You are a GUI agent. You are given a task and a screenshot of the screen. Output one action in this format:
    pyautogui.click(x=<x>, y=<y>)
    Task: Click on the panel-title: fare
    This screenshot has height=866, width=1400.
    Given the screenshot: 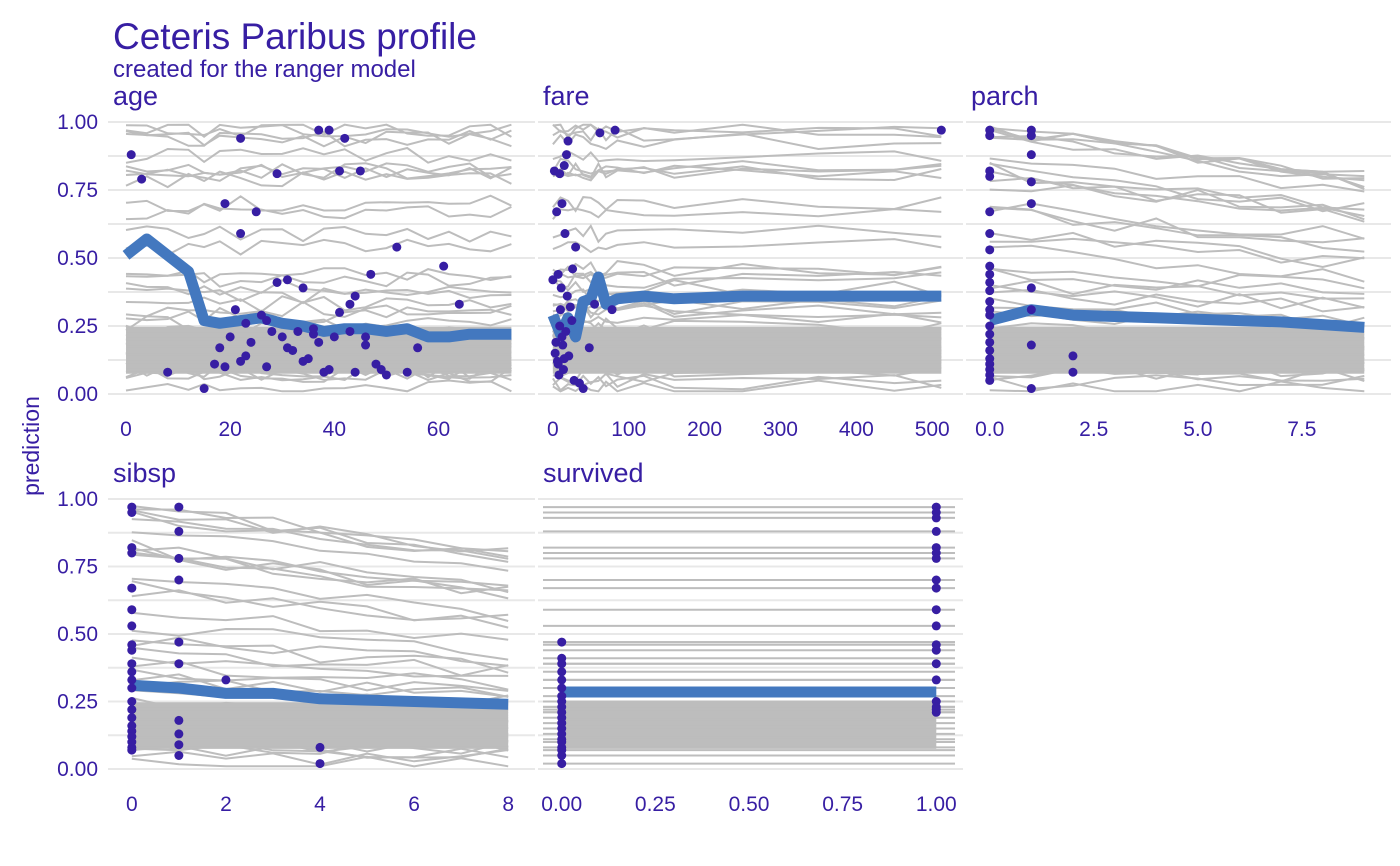 What is the action you would take?
    pyautogui.click(x=566, y=96)
    